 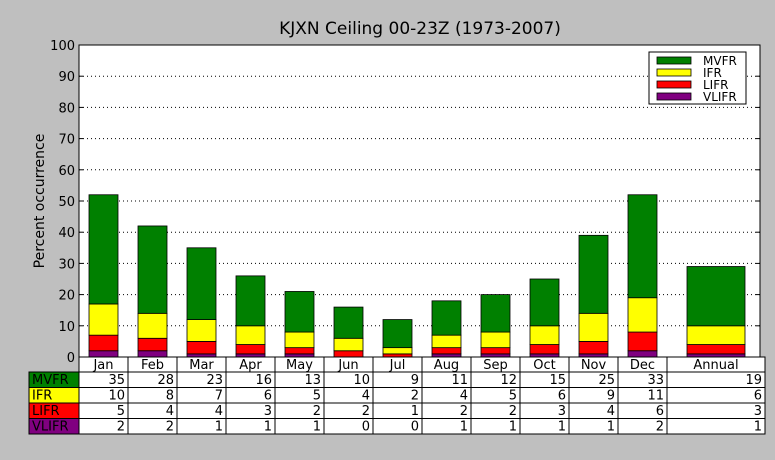 What do you see at coordinates (611, 427) in the screenshot?
I see `table-value-vlifr-nov: 1` at bounding box center [611, 427].